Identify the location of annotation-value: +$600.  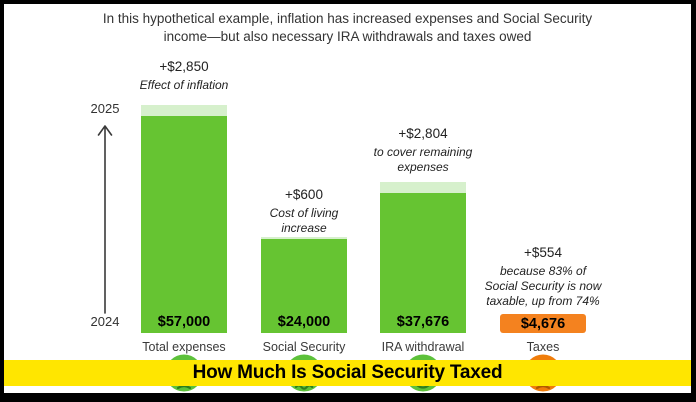
(304, 194).